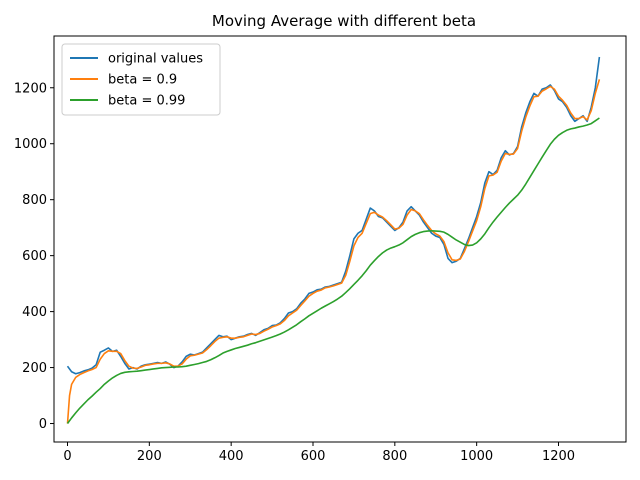  I want to click on y-tick-label: 600, so click(34, 256).